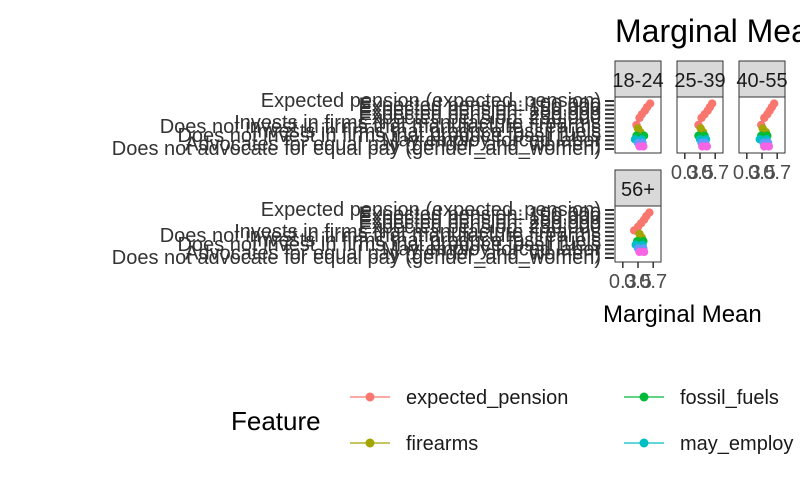 The height and width of the screenshot is (494, 800). I want to click on facet-panel-40-55: 40-55 0.30.50.7, so click(762, 122).